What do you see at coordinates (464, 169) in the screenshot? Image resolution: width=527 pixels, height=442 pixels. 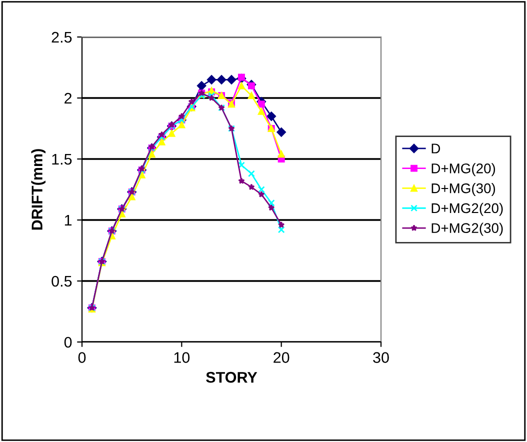 I see `legend-label: D+MG(20)` at bounding box center [464, 169].